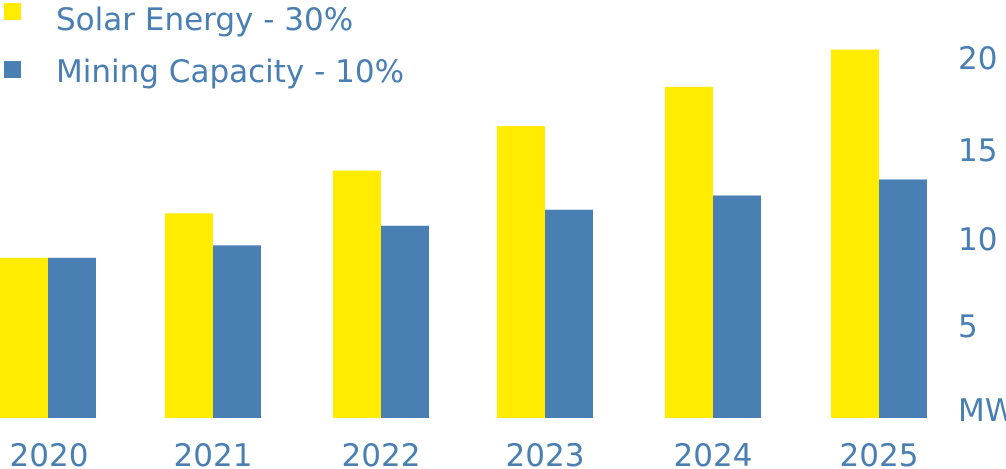  Describe the element at coordinates (569, 313) in the screenshot. I see `bar-mining-2023` at that location.